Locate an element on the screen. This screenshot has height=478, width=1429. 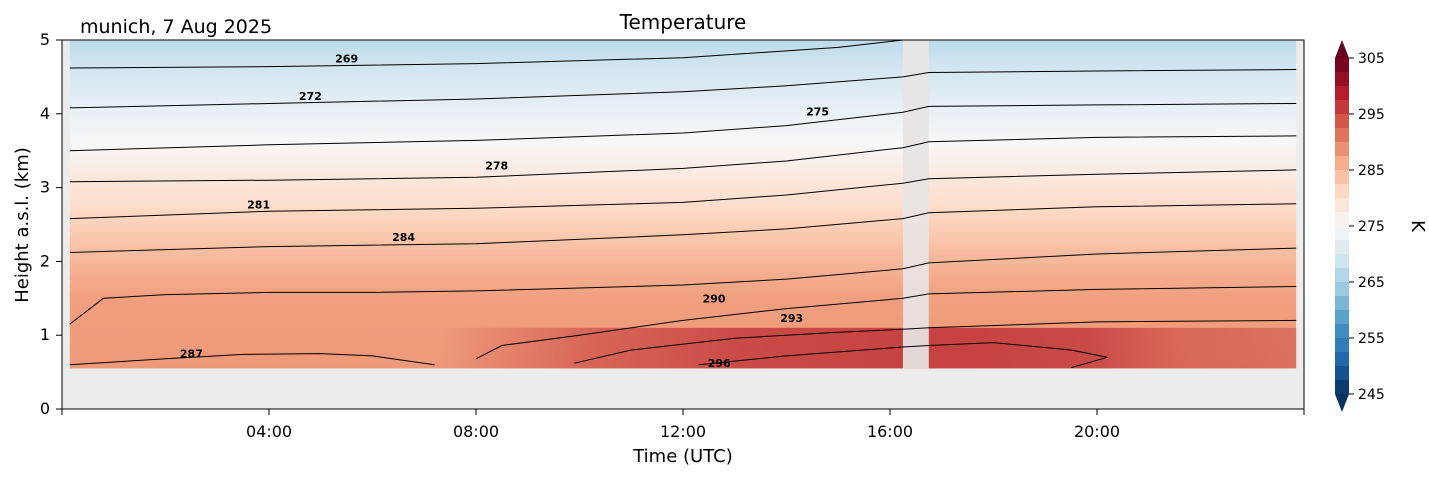
colorbar: 305 295 285 275 265 255 245 K is located at coordinates (1381, 226).